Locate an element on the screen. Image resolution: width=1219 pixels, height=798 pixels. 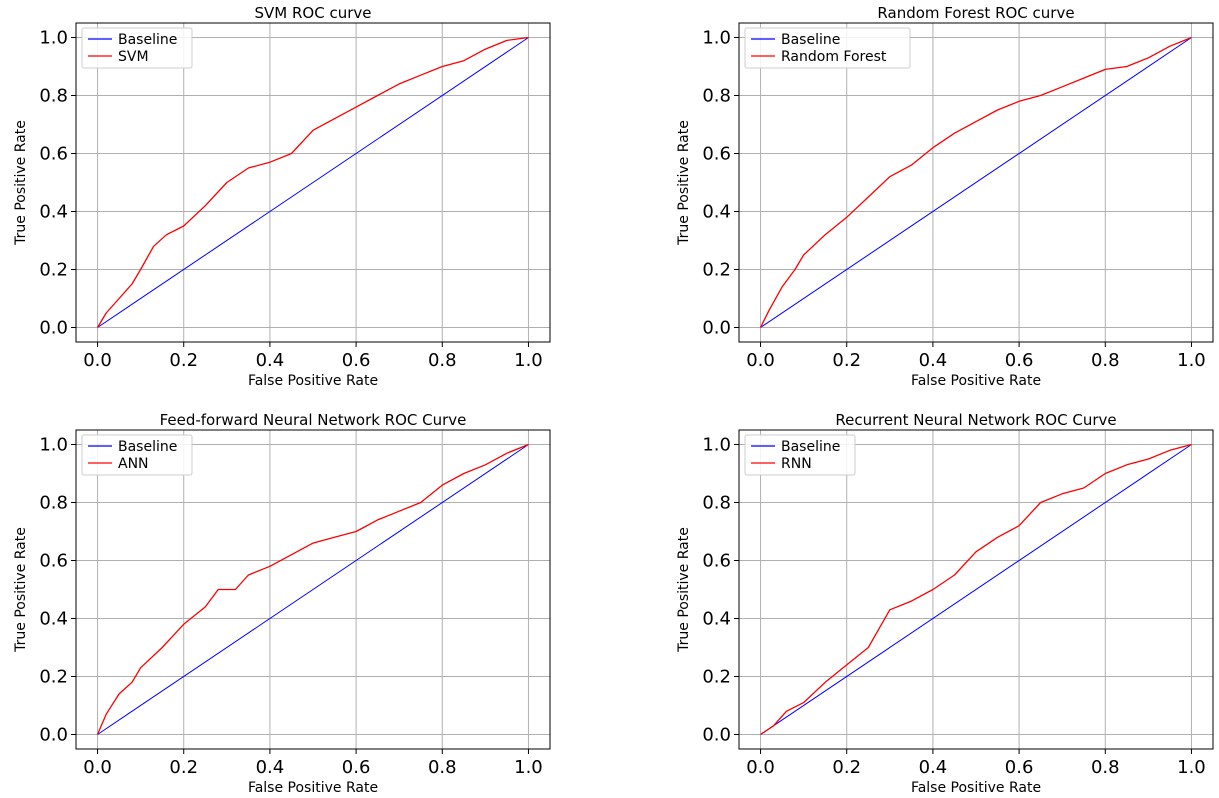
series-line-ann is located at coordinates (312, 589).